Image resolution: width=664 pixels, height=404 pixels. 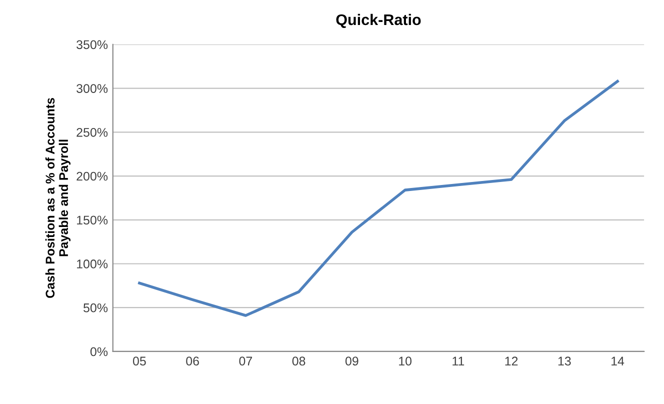 What do you see at coordinates (139, 361) in the screenshot?
I see `x-tick-label: 05` at bounding box center [139, 361].